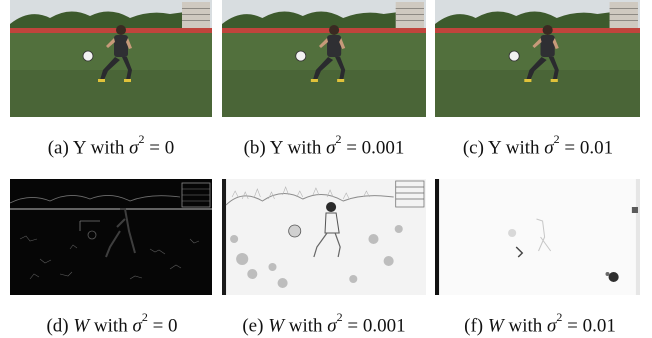 Image resolution: width=652 pixels, height=338 pixels. I want to click on caption-tag: (e), so click(253, 326).